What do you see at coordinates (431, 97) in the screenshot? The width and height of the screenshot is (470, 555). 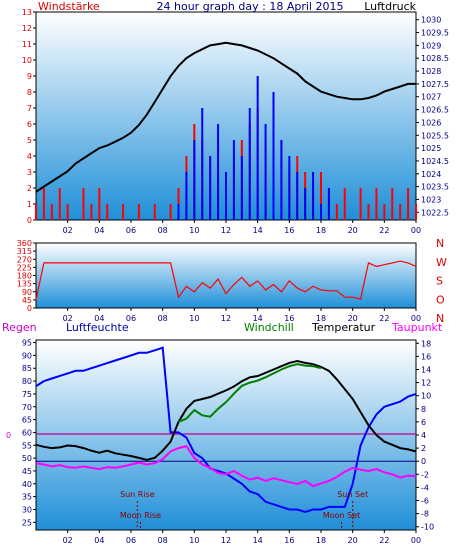 I see `y-right-tick-label: 1027` at bounding box center [431, 97].